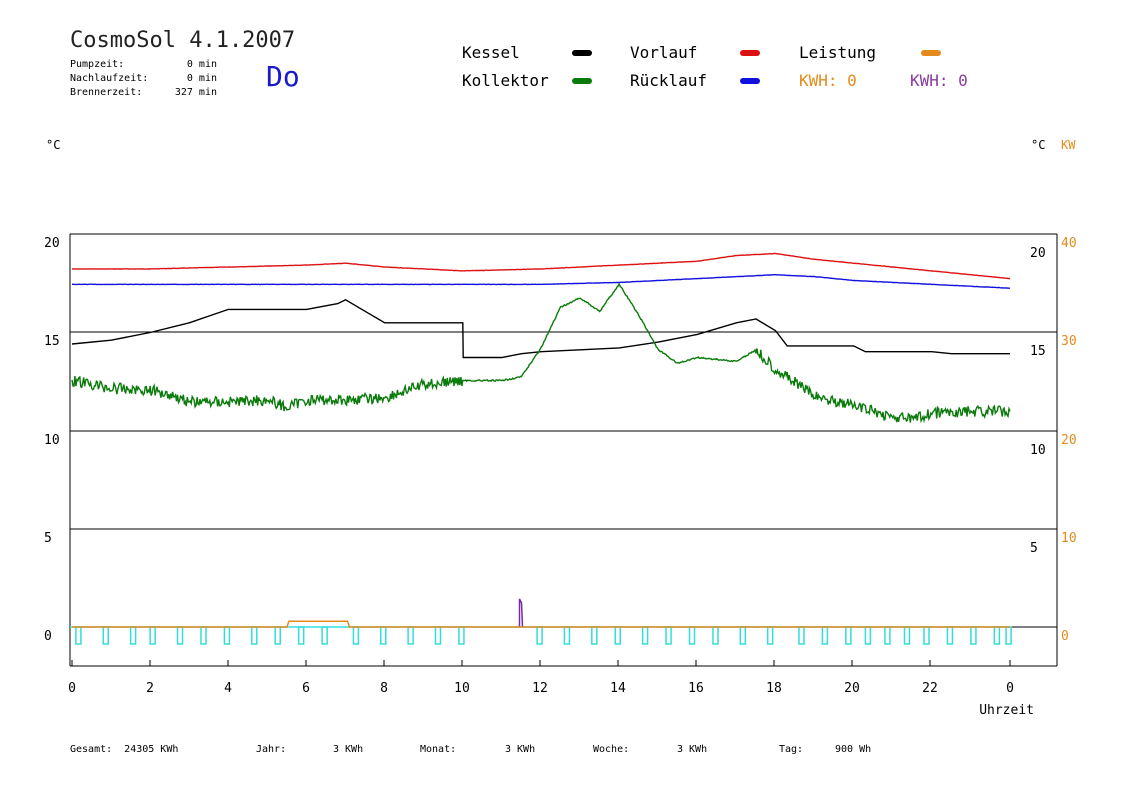 The width and height of the screenshot is (1148, 812). What do you see at coordinates (1038, 145) in the screenshot?
I see `right-axis-unit-celsius: °C` at bounding box center [1038, 145].